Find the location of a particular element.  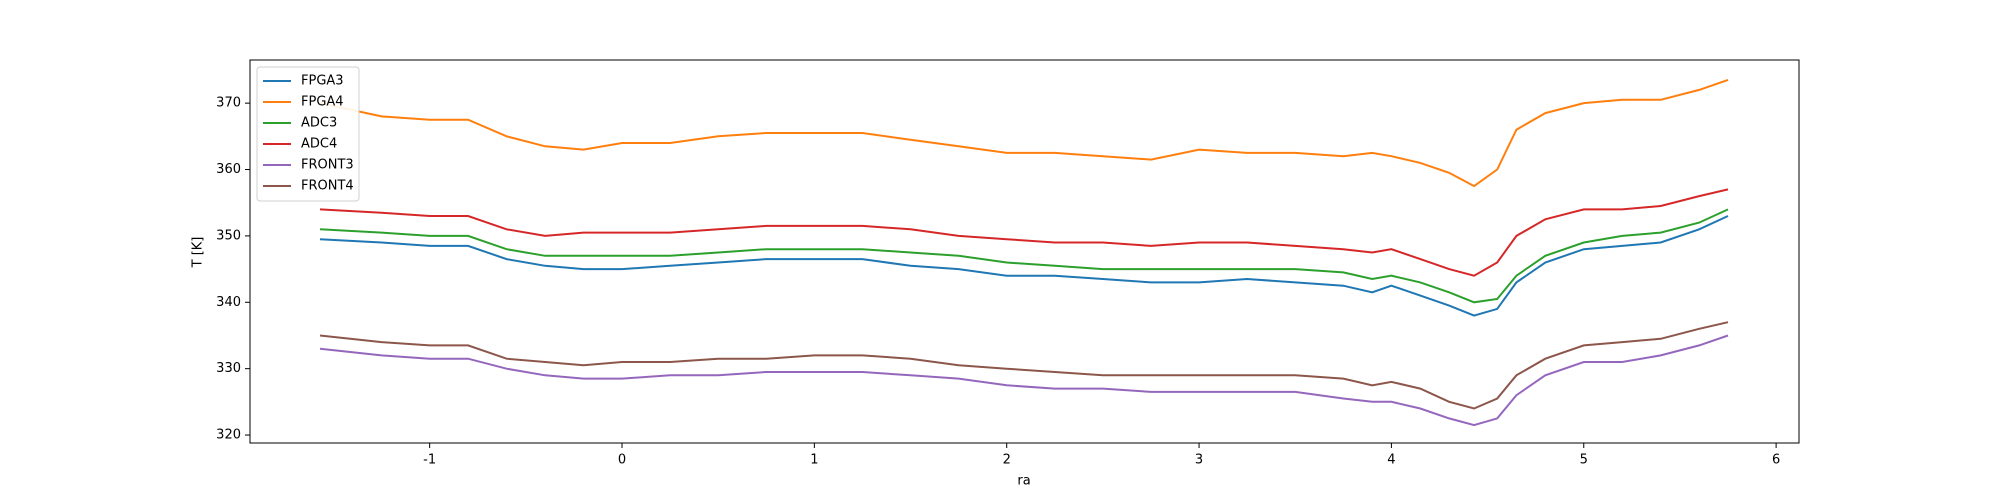

x-tick-label: -1 is located at coordinates (429, 460).